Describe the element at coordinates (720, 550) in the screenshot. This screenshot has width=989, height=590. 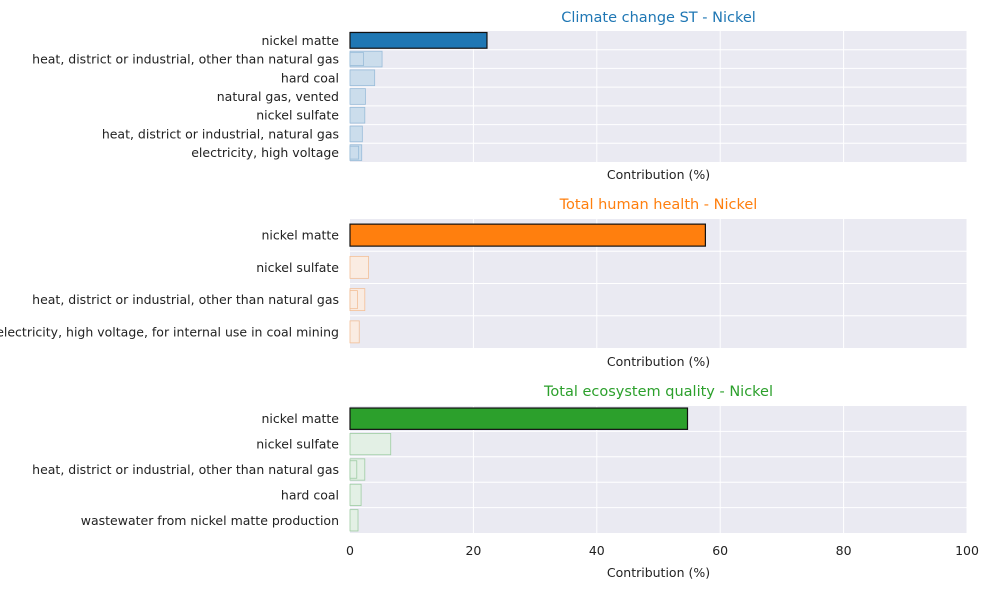
I see `x-tick-label: 60` at that location.